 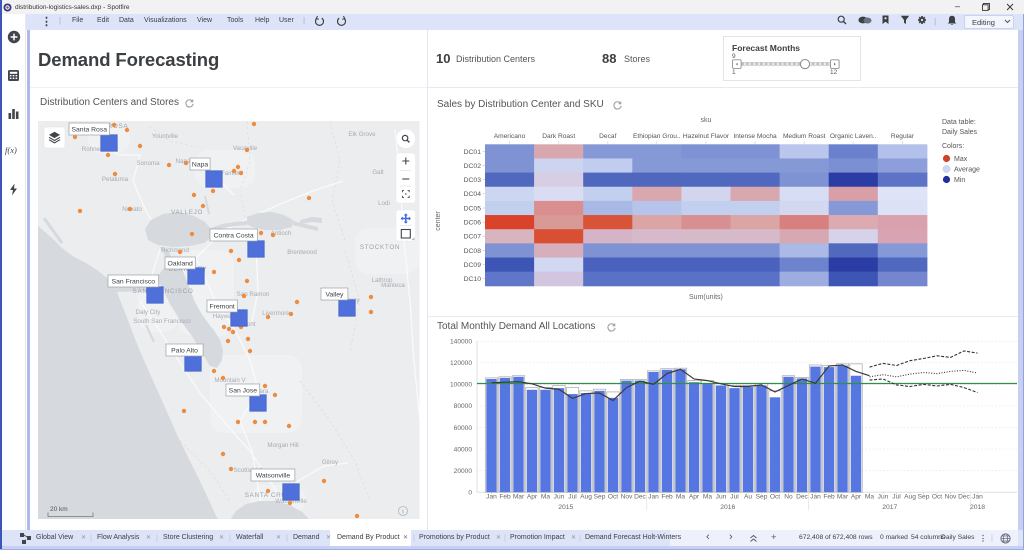 I want to click on svg-text: Oakland, so click(x=180, y=264).